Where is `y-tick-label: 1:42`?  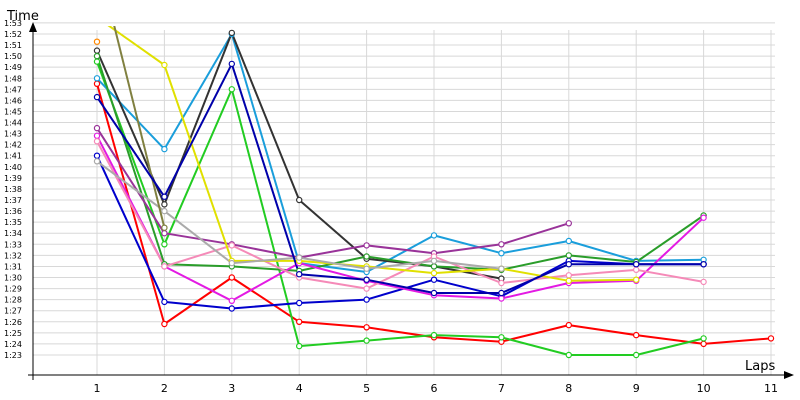 y-tick-label: 1:42 is located at coordinates (13, 145).